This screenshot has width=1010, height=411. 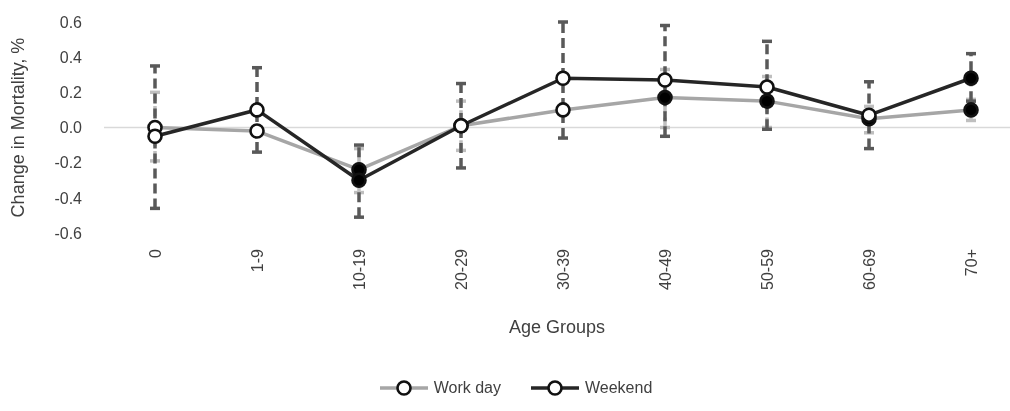 I want to click on x-axis-title: Age Groups, so click(x=557, y=327).